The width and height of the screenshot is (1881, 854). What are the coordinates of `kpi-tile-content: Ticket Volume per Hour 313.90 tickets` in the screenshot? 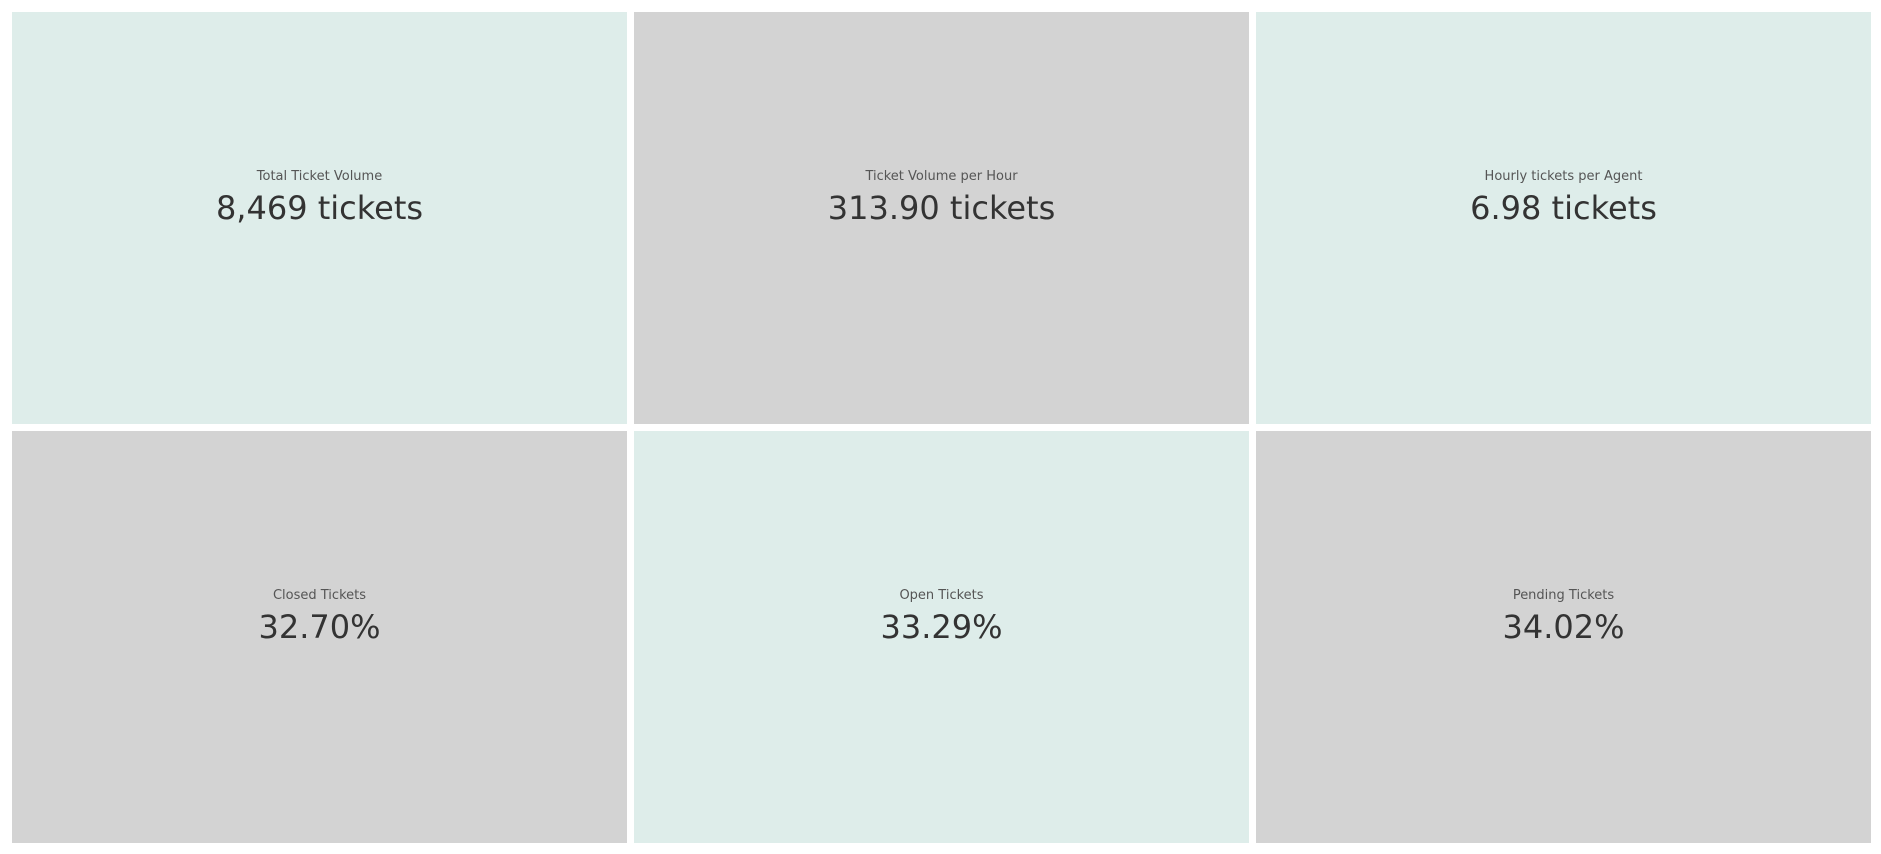 It's located at (941, 198).